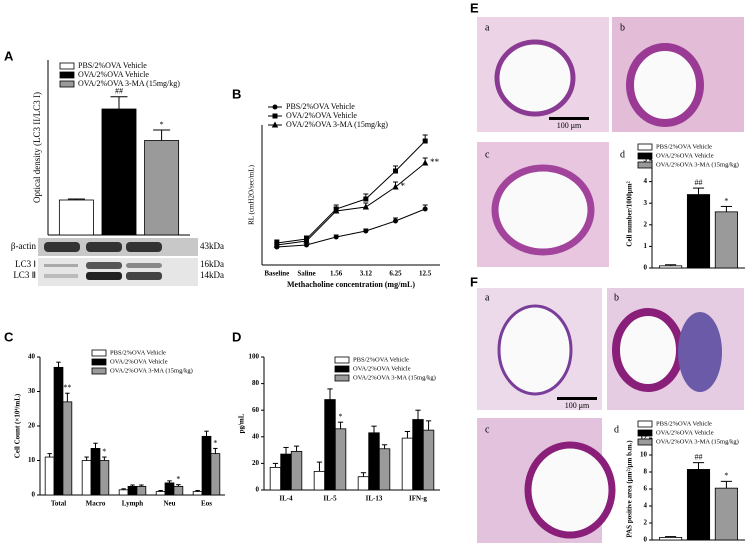  What do you see at coordinates (212, 264) in the screenshot?
I see `blot-size: 16kDa` at bounding box center [212, 264].